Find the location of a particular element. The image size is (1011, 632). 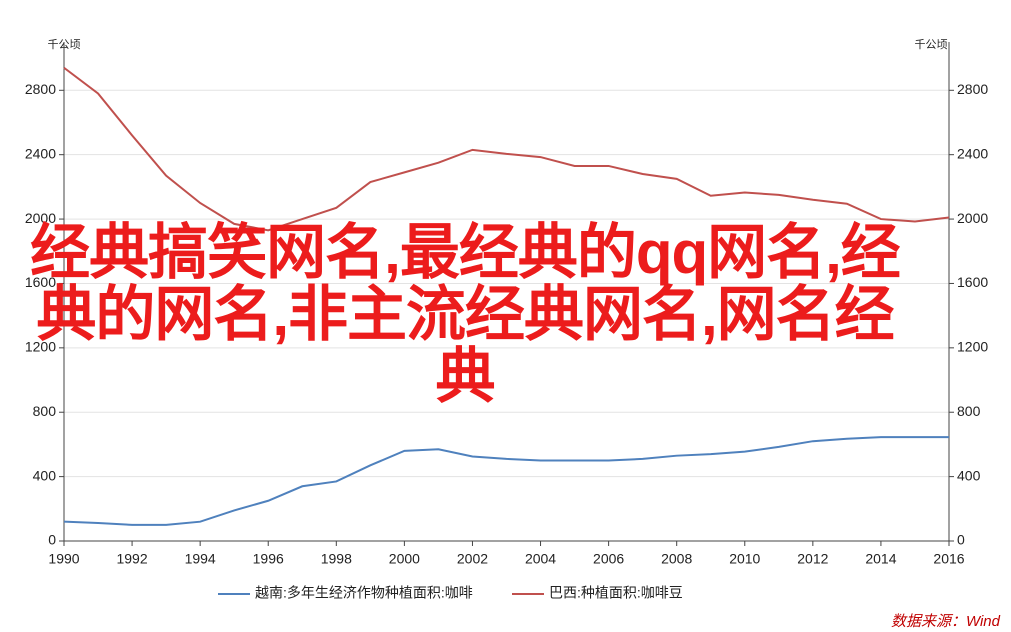

y-tick-label: 1600 is located at coordinates (40, 282).